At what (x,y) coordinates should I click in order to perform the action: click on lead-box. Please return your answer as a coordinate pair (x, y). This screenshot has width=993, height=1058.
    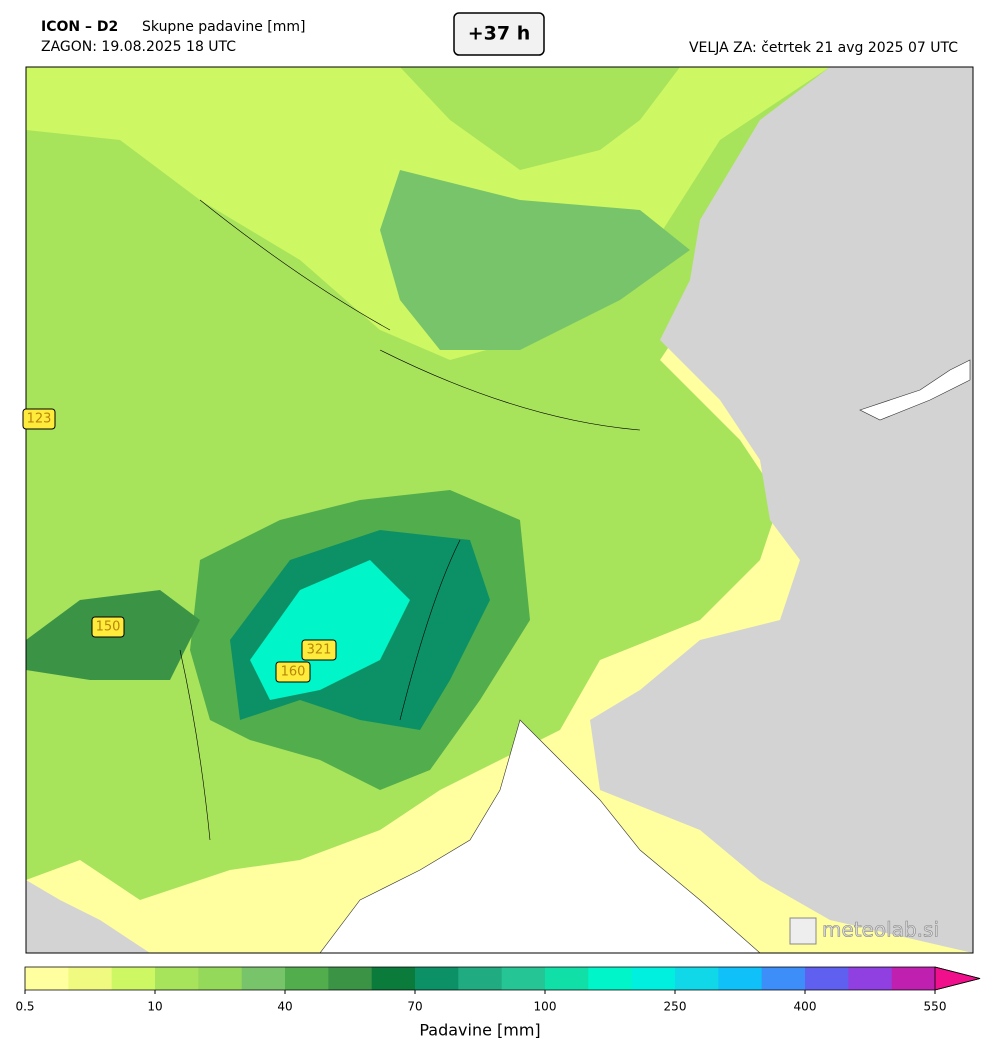
    Looking at the image, I should click on (499, 34).